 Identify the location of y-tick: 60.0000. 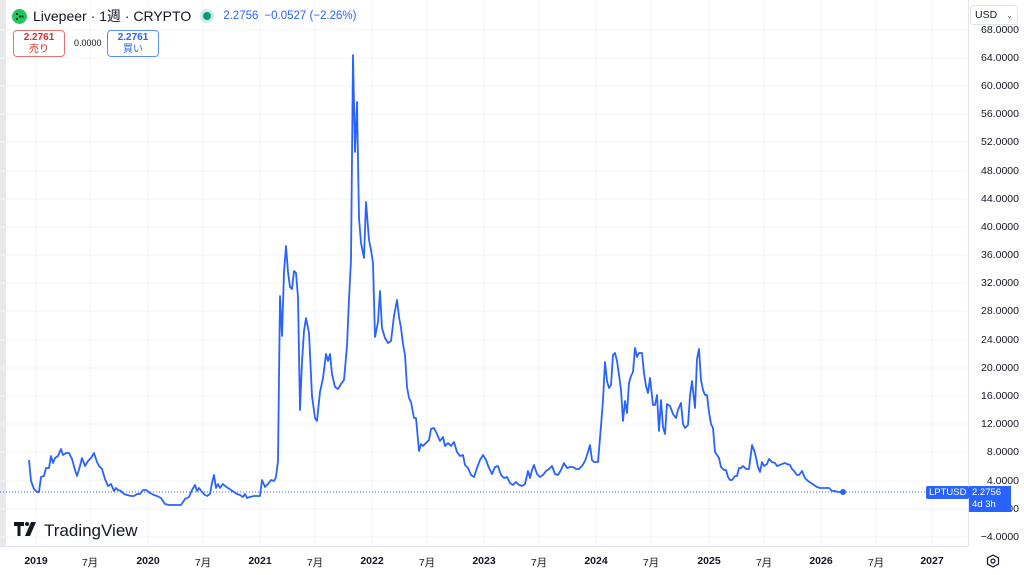
(1000, 86).